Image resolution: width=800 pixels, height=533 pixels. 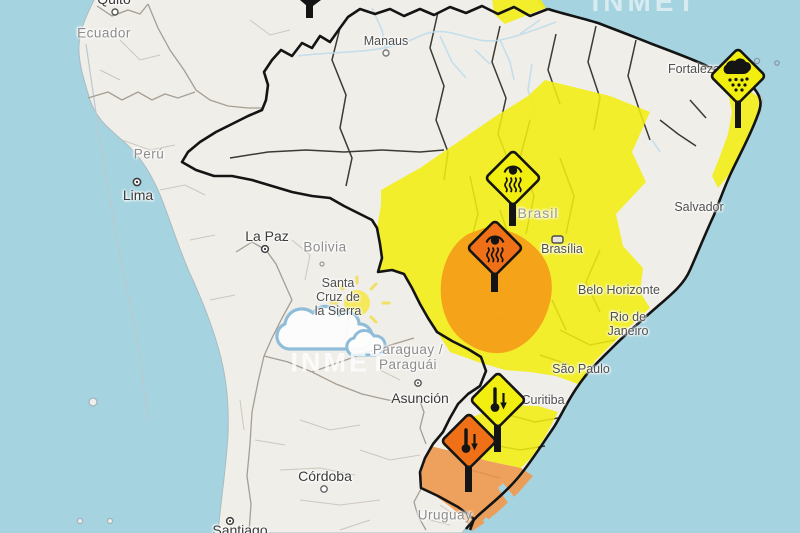 I want to click on manaus-marker, so click(x=386, y=53).